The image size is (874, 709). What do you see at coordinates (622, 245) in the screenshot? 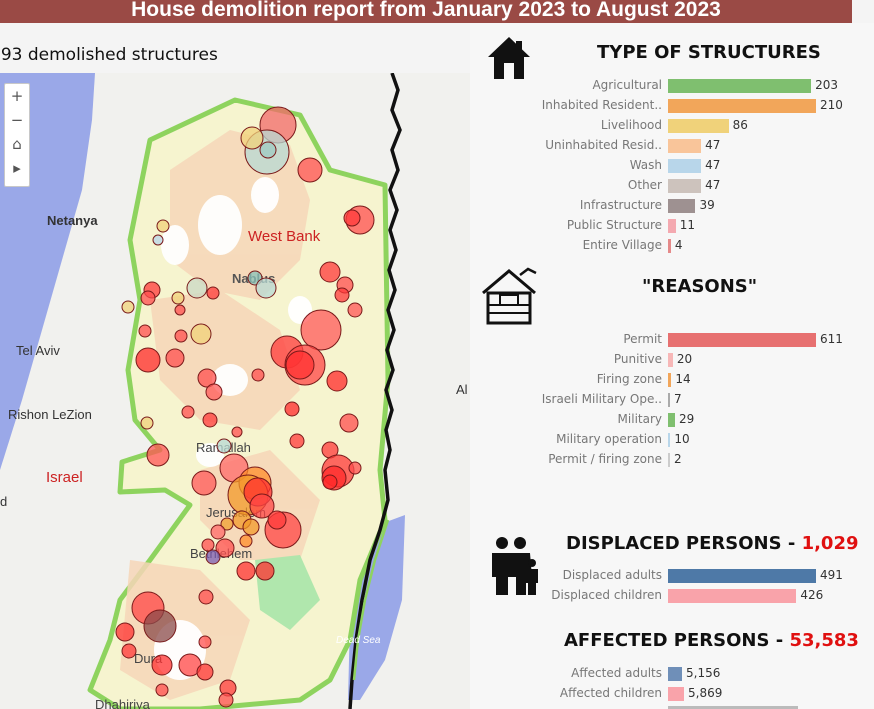
I see `bar-label: Entire Village` at bounding box center [622, 245].